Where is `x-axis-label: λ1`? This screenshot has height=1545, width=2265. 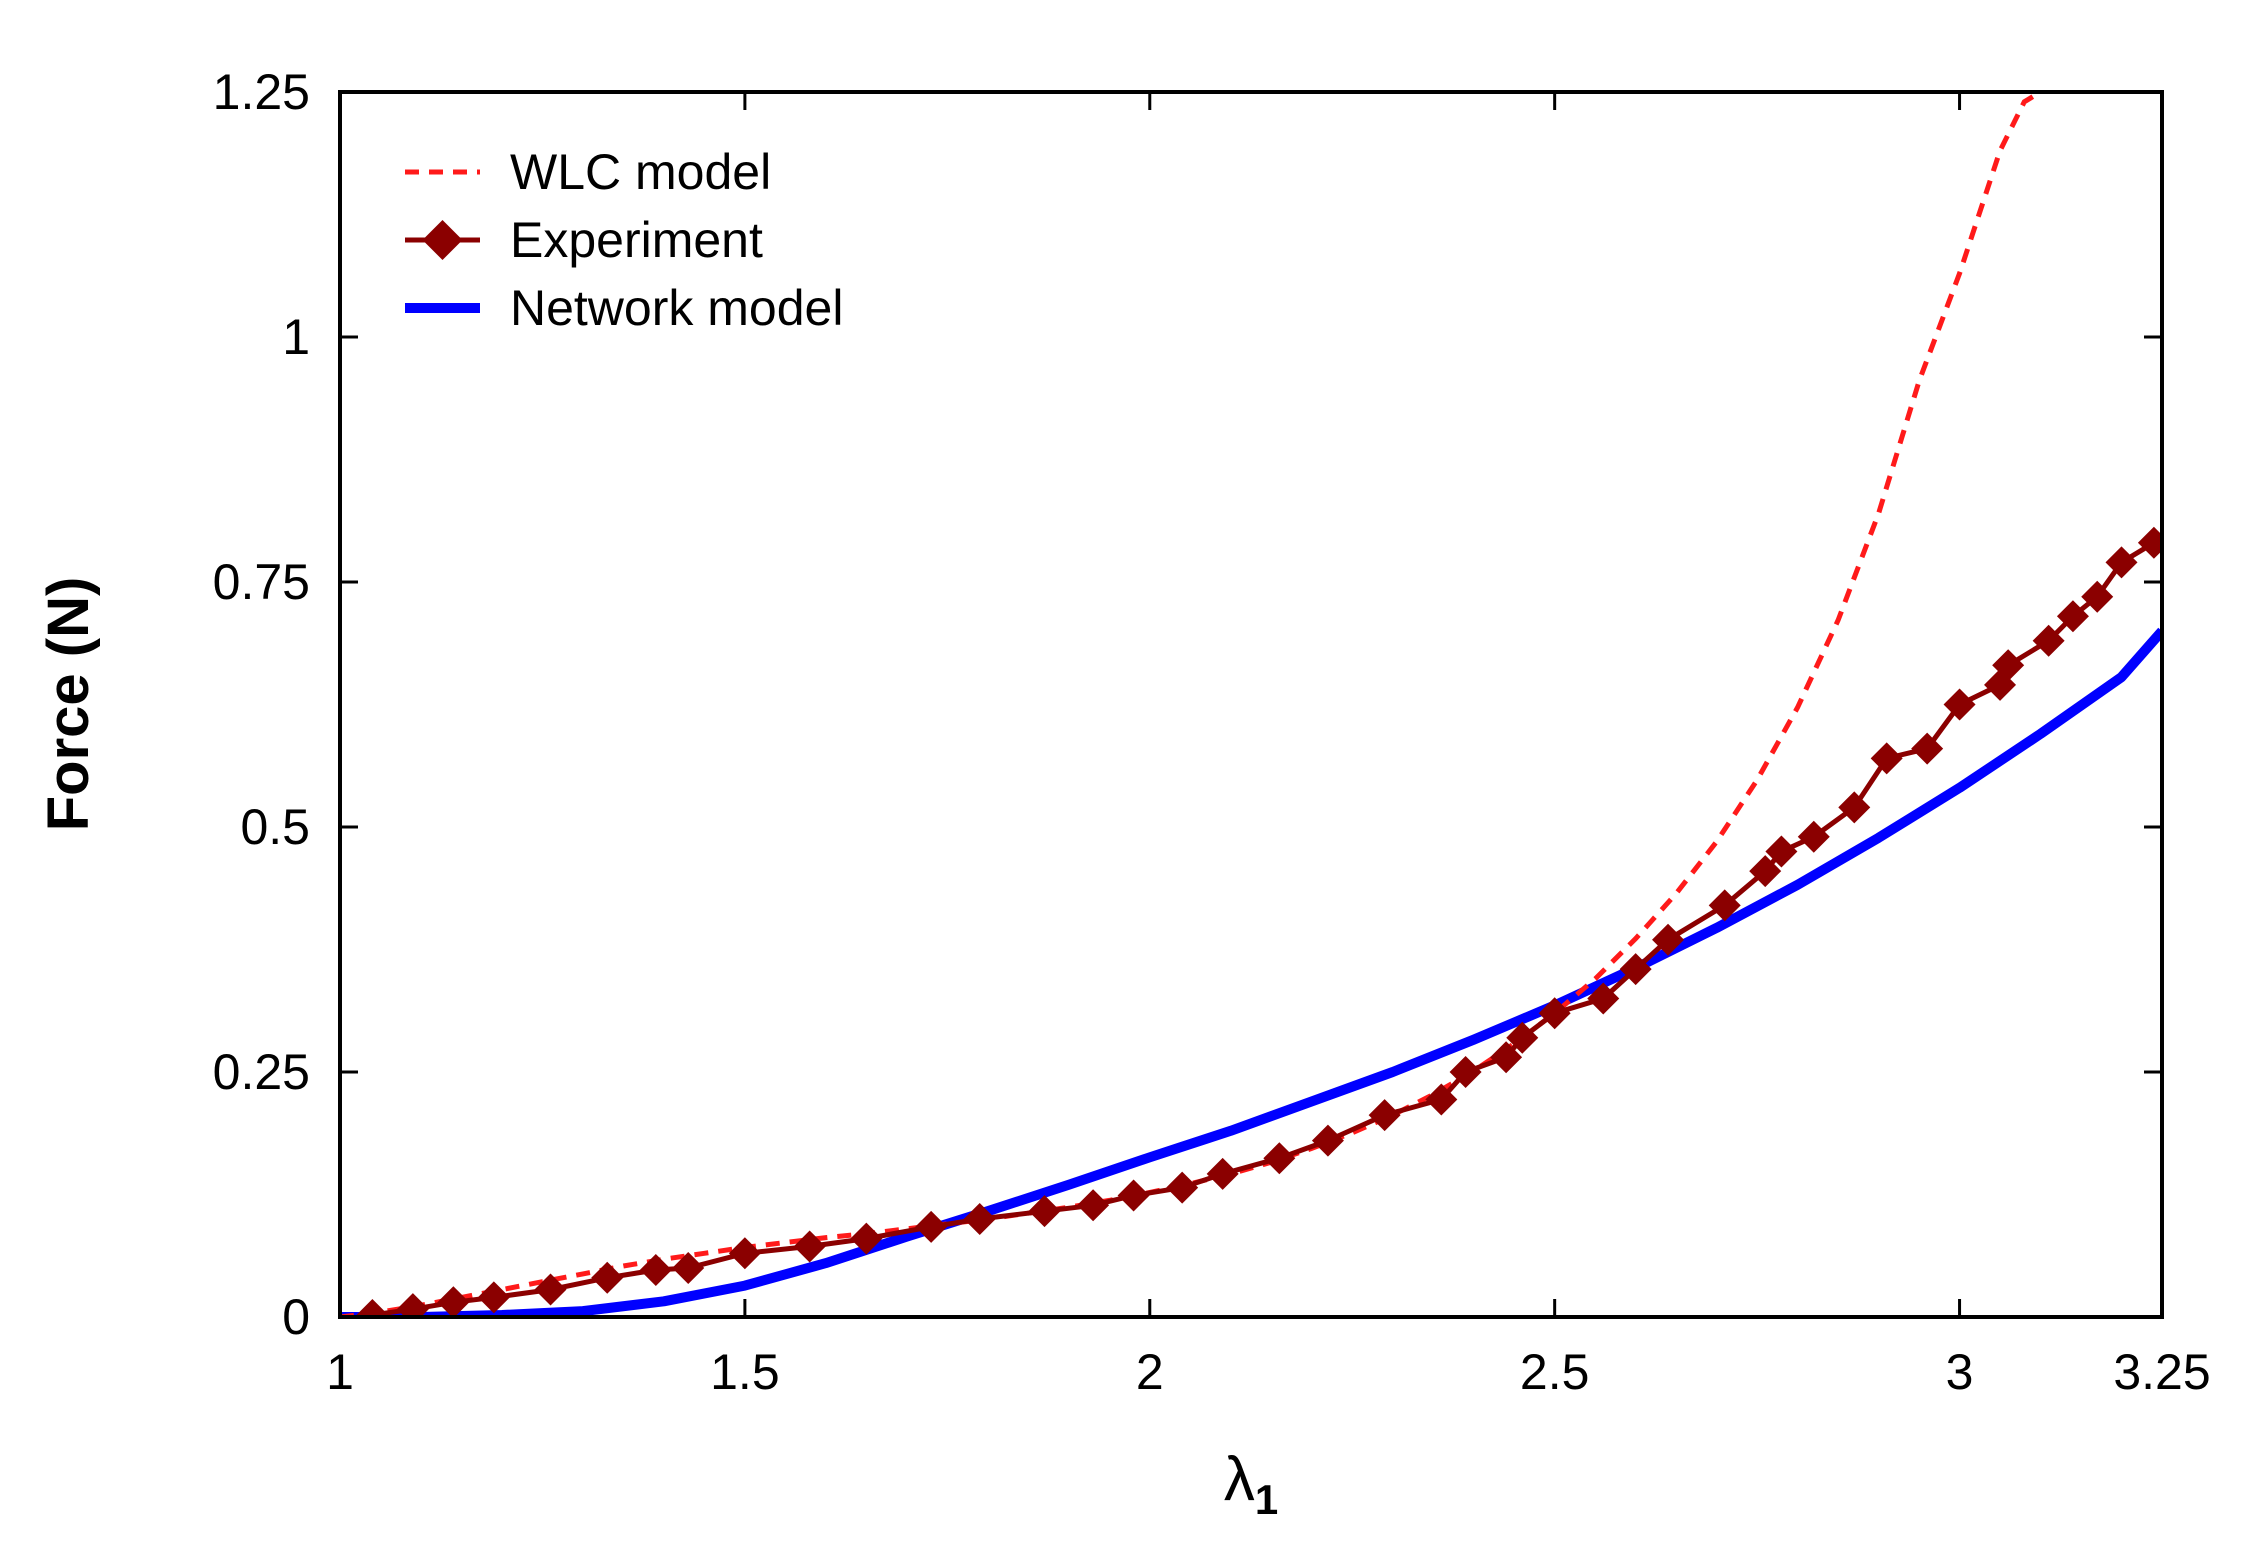 x-axis-label: λ1 is located at coordinates (1251, 1484).